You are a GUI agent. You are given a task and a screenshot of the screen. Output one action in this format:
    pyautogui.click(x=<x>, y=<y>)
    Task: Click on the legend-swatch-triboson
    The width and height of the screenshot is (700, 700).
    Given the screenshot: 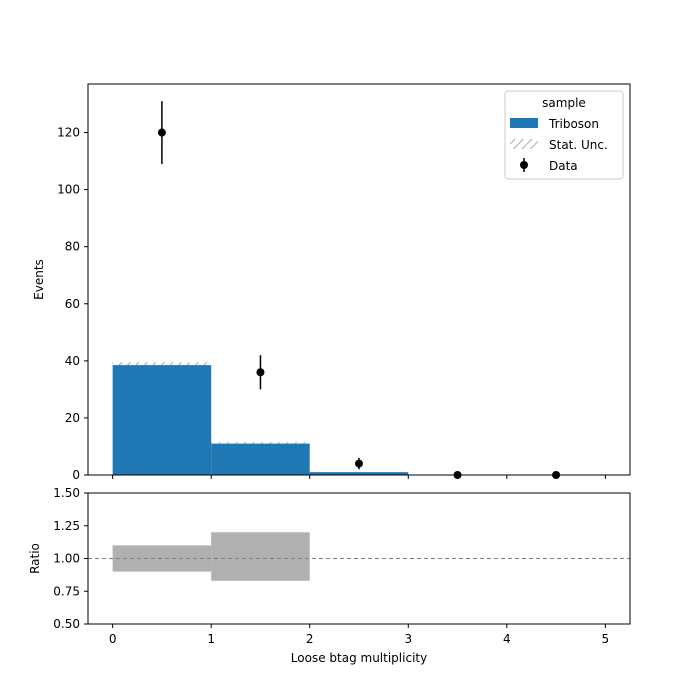 What is the action you would take?
    pyautogui.click(x=524, y=123)
    